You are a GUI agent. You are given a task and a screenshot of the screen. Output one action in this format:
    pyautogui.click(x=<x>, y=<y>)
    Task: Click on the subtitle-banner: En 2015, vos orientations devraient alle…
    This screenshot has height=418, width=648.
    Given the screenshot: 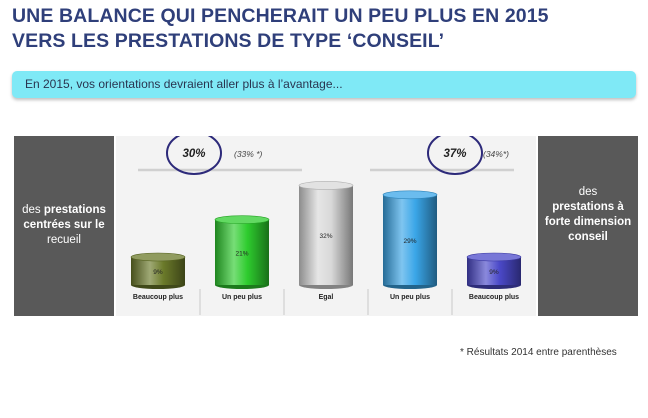 What is the action you would take?
    pyautogui.click(x=324, y=84)
    